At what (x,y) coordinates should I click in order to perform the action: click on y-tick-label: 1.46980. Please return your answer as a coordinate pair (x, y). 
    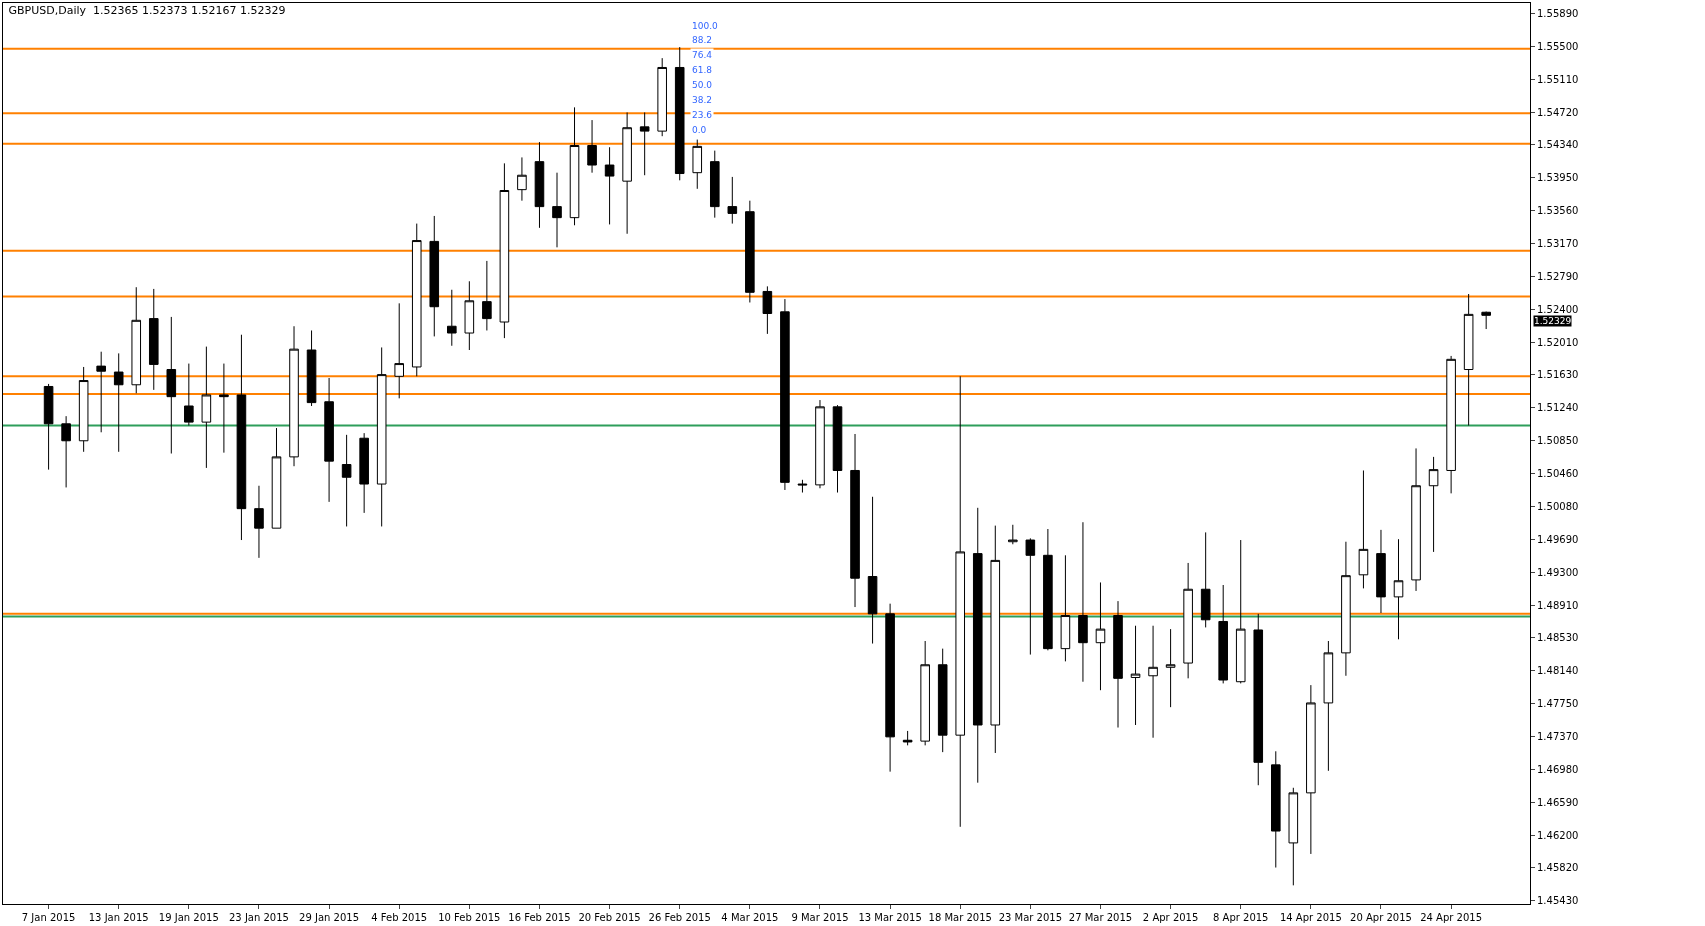
    Looking at the image, I should click on (1558, 769).